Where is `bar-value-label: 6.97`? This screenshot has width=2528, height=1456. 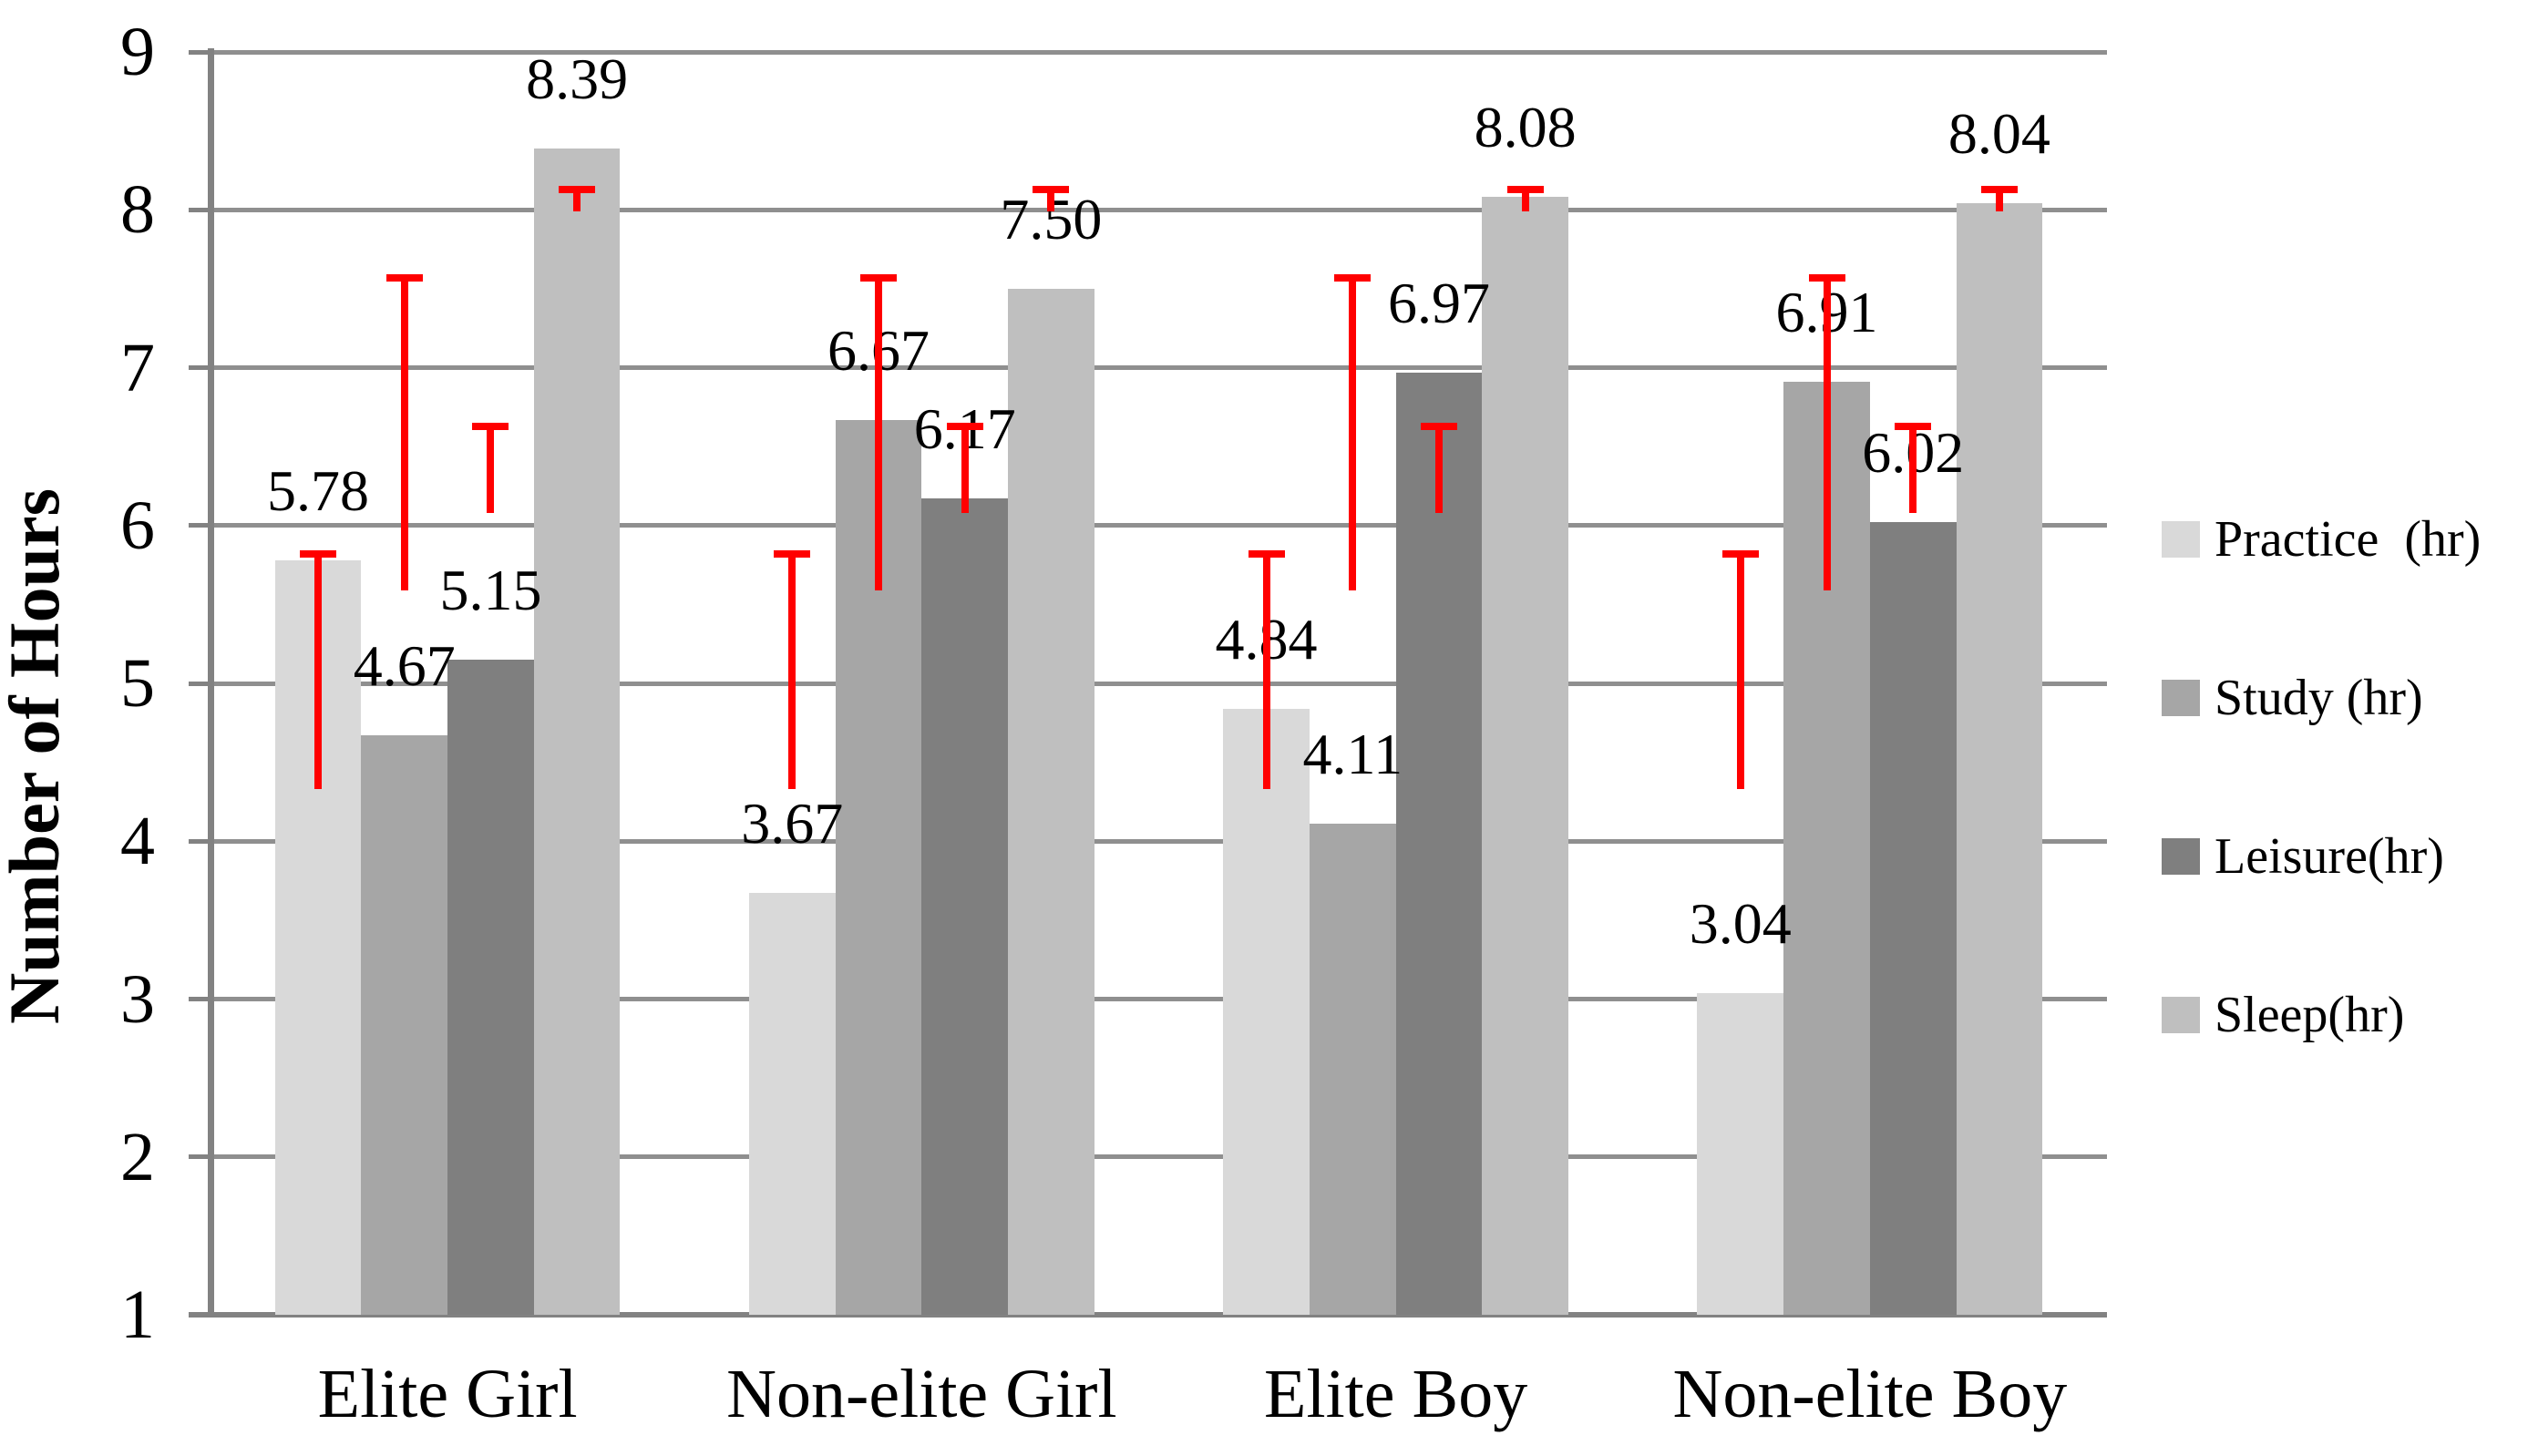
bar-value-label: 6.97 is located at coordinates (1438, 302).